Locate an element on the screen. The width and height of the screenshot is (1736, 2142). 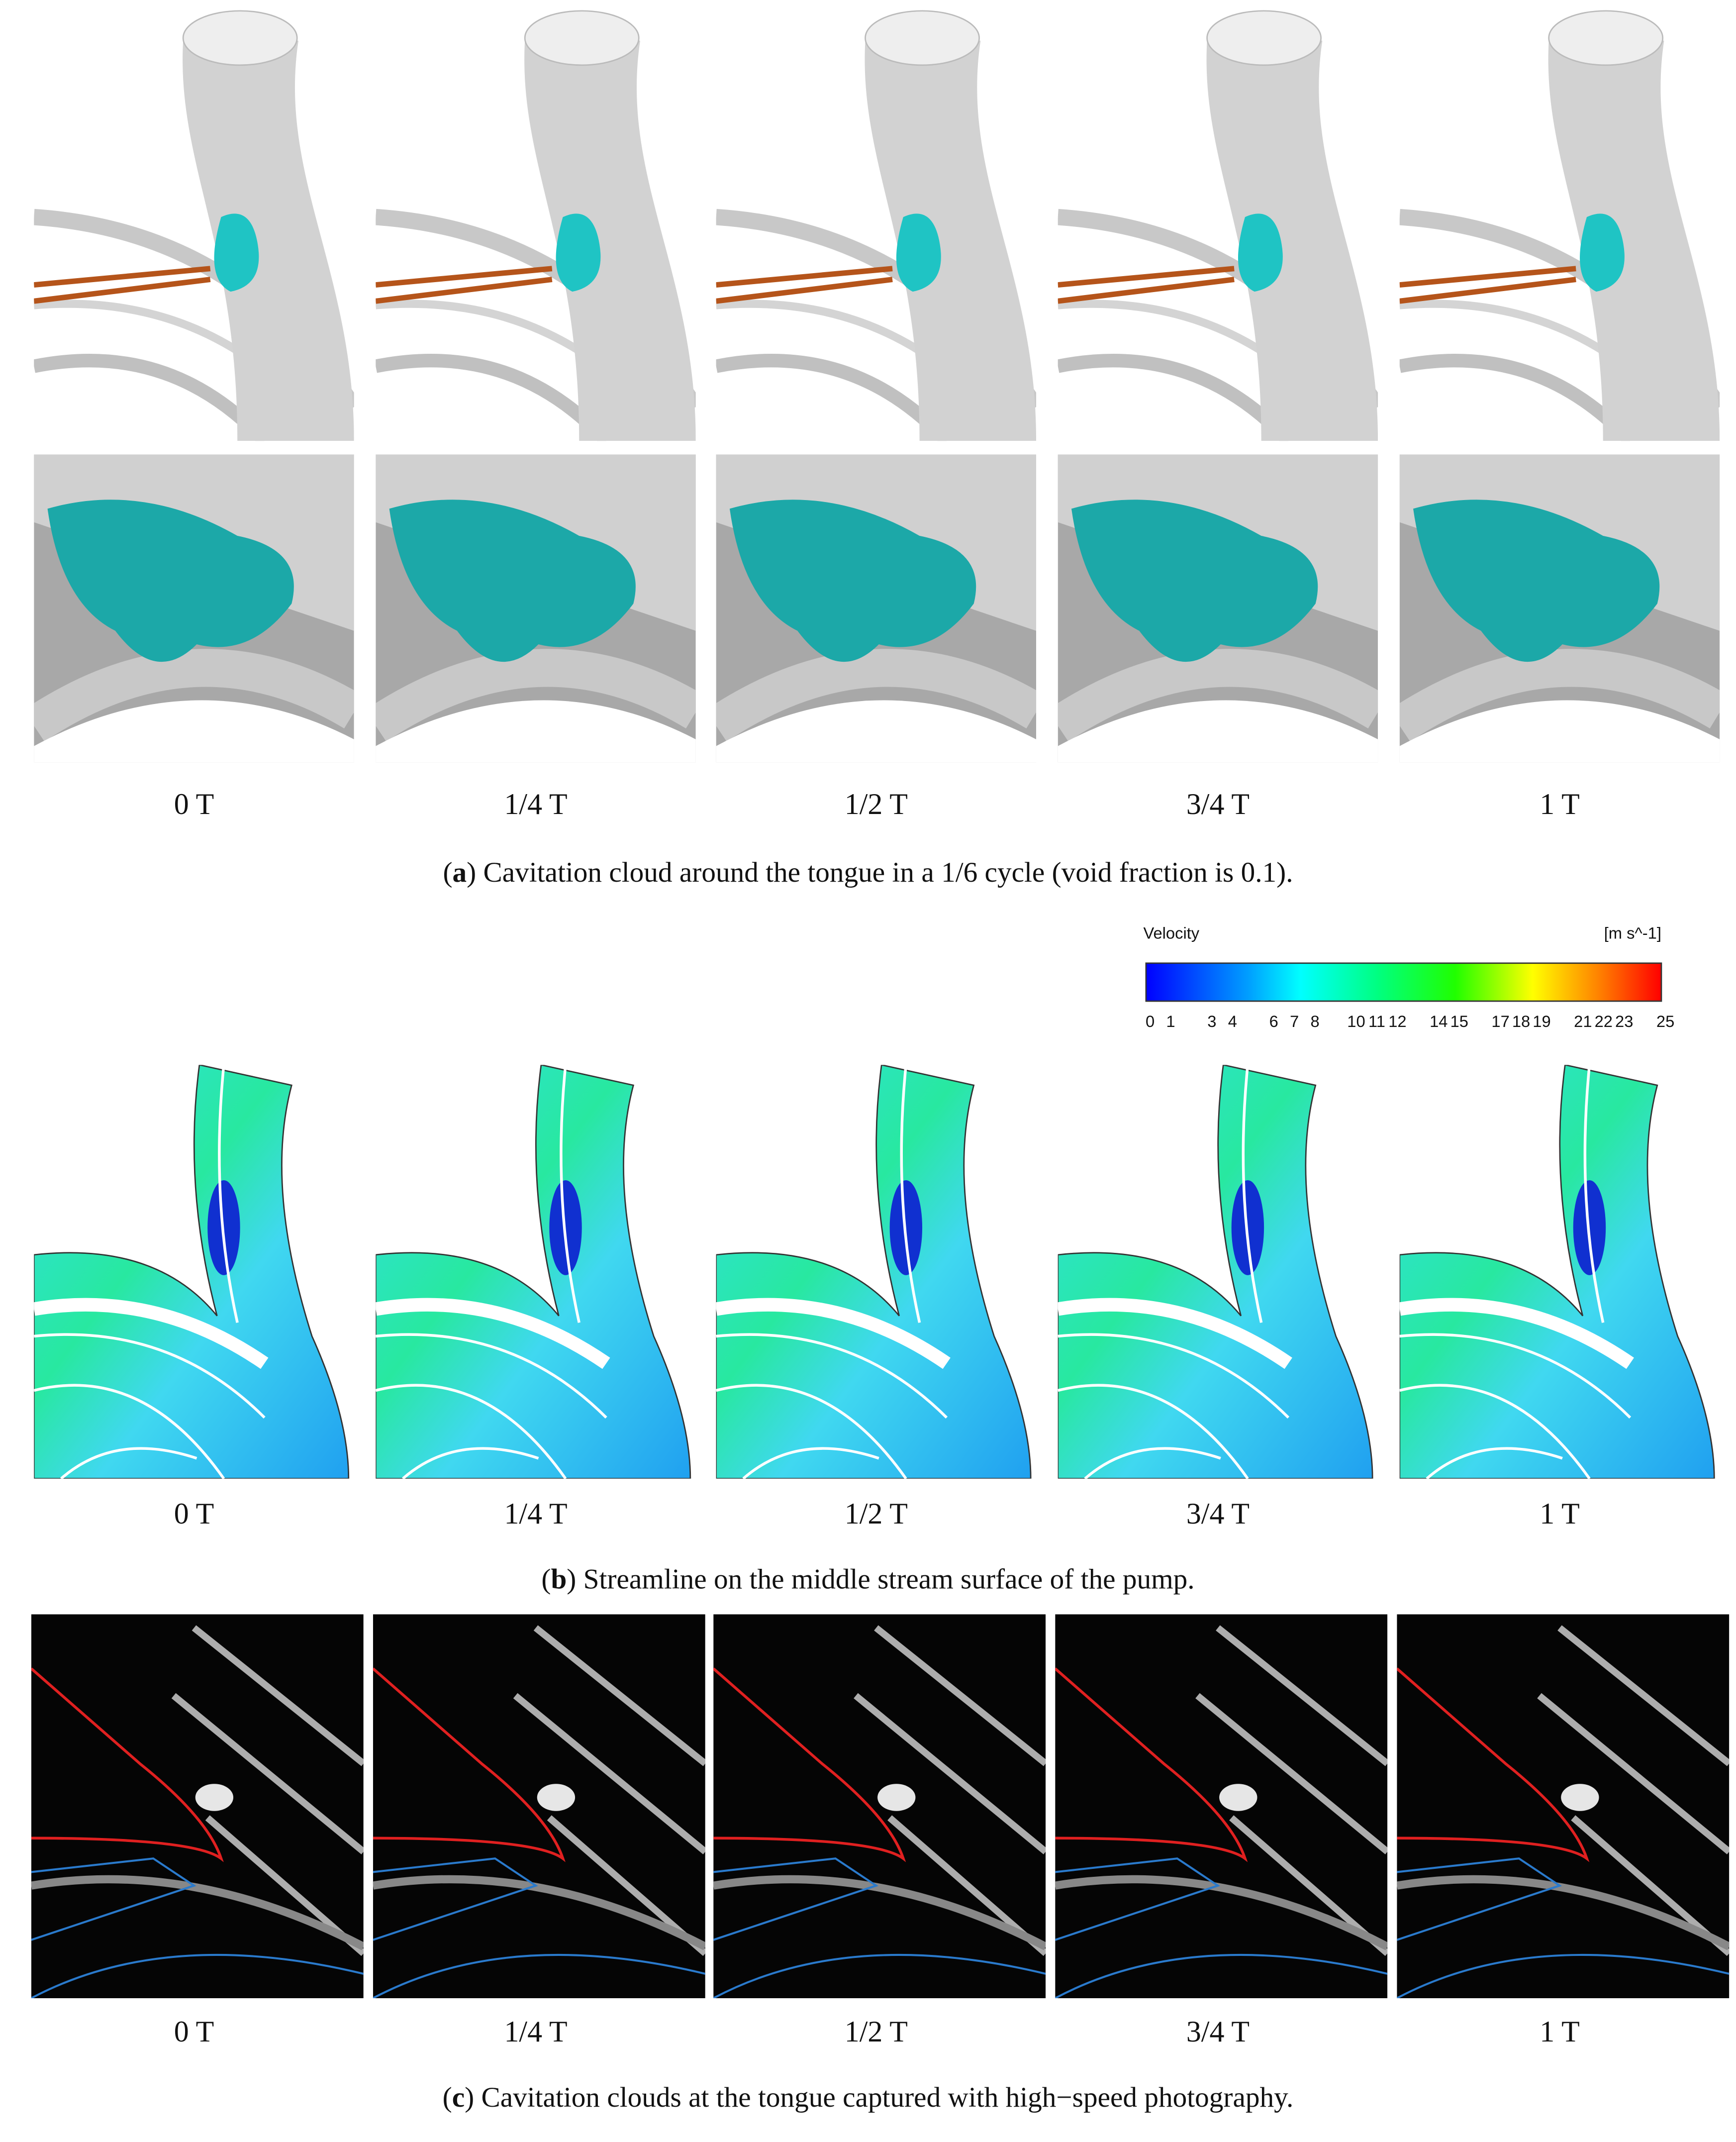
colorbar-tick-label: 18 is located at coordinates (1521, 1021).